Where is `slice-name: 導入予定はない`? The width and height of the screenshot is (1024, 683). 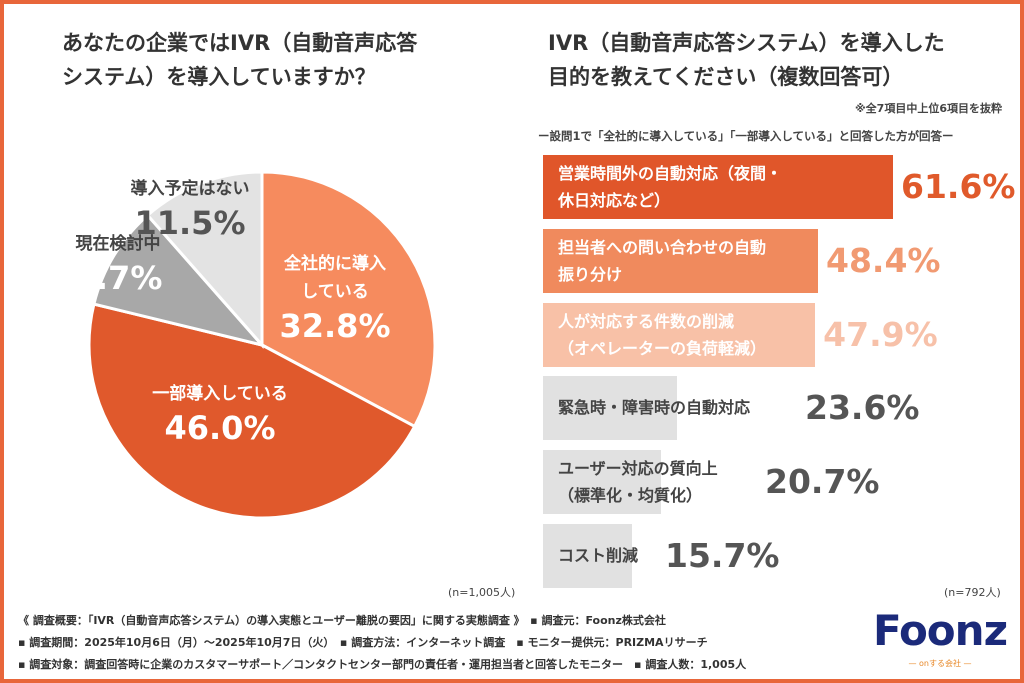 slice-name: 導入予定はない is located at coordinates (190, 189).